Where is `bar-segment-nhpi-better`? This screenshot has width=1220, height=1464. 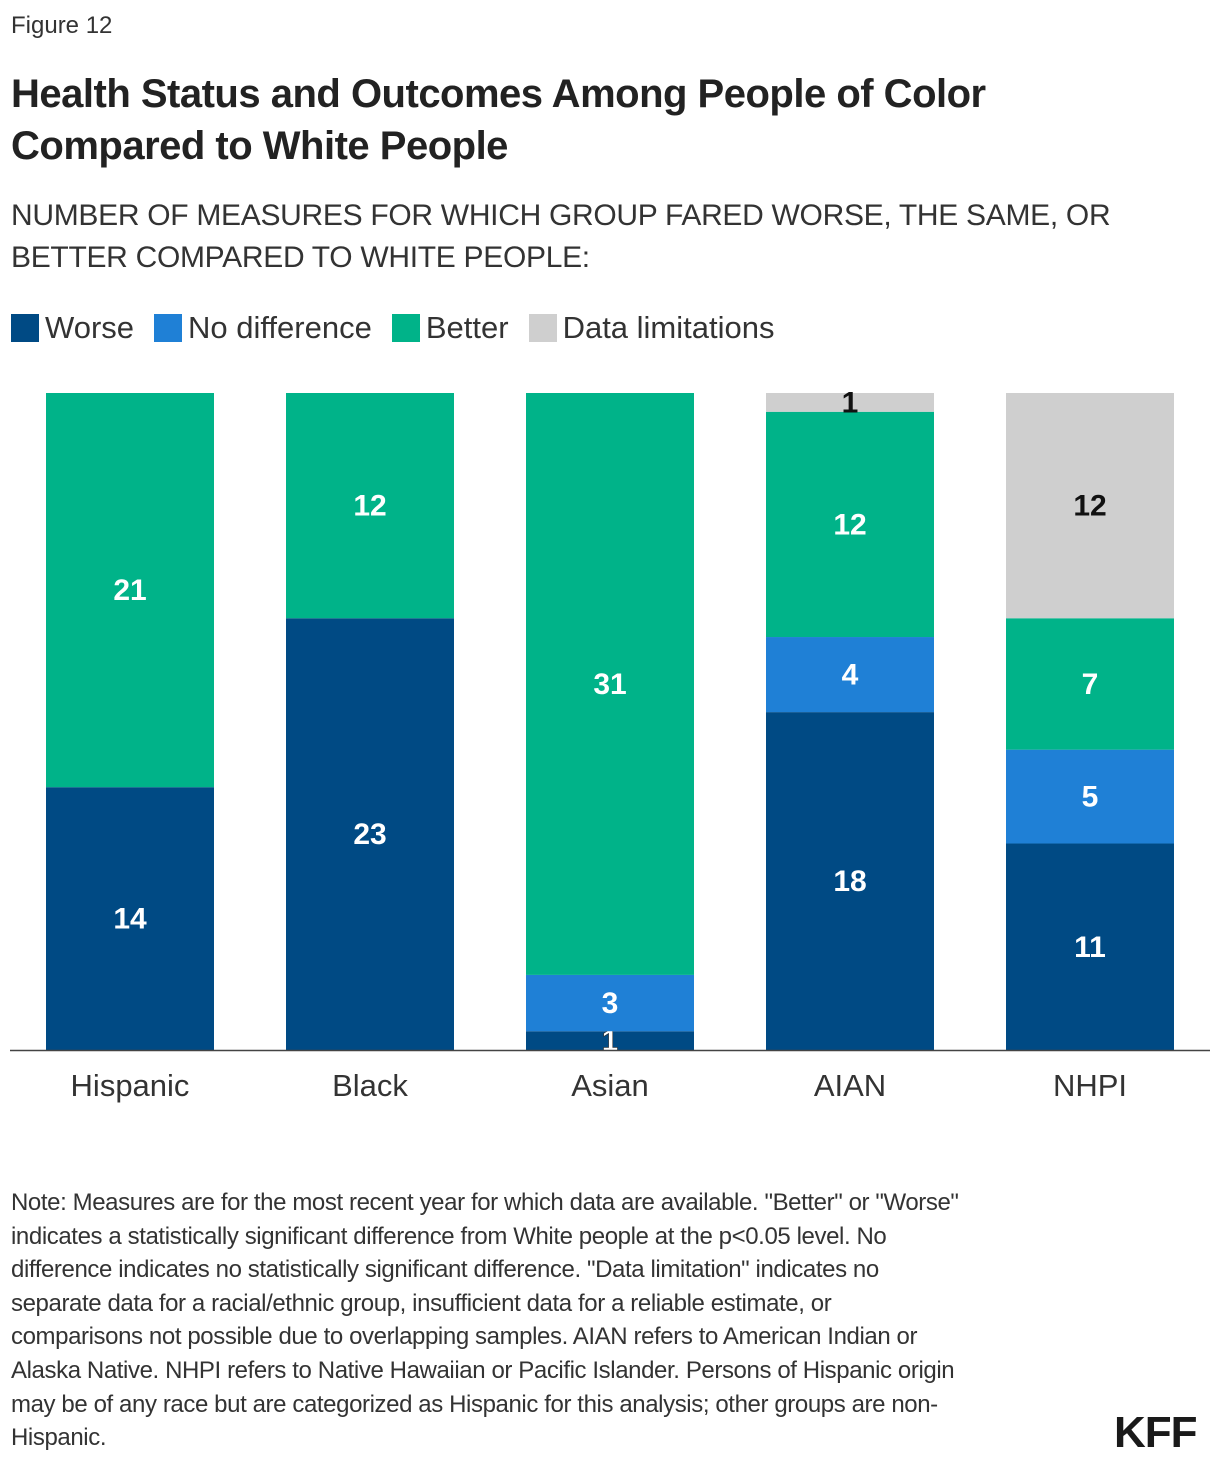
bar-segment-nhpi-better is located at coordinates (1090, 684).